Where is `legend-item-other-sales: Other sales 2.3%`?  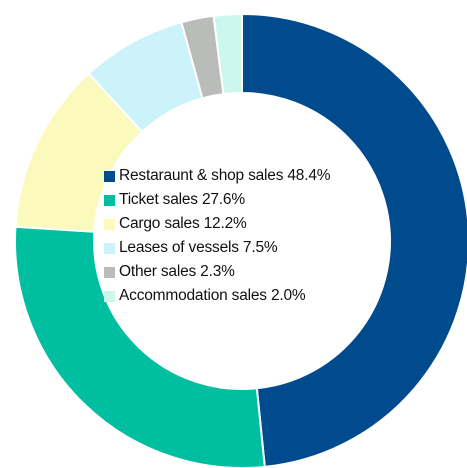
legend-item-other-sales: Other sales 2.3% is located at coordinates (217, 272).